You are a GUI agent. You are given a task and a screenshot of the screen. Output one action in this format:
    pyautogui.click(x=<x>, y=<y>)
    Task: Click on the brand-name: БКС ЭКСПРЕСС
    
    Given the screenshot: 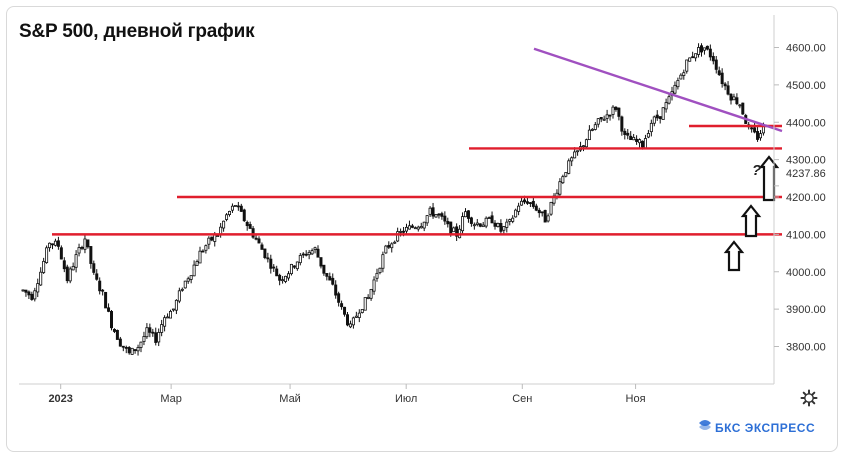 What is the action you would take?
    pyautogui.click(x=765, y=428)
    